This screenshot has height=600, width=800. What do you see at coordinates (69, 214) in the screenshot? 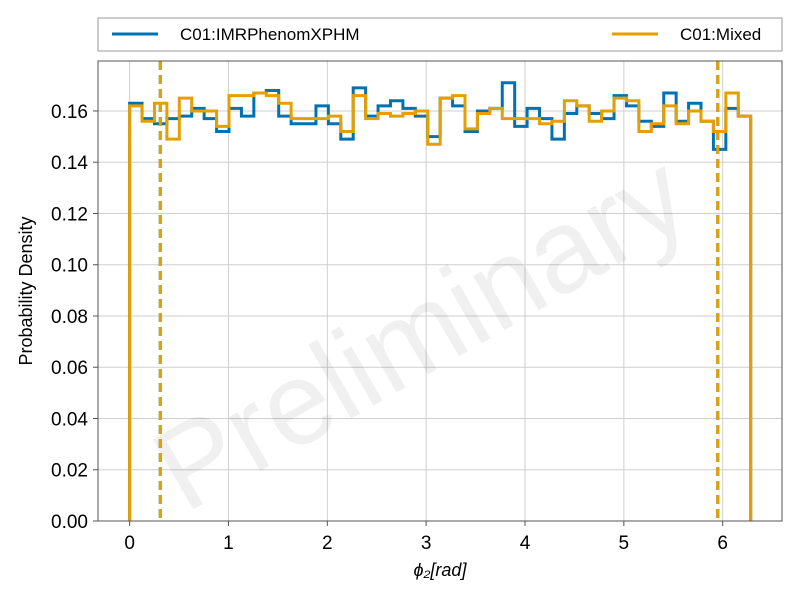
I see `y-tick-label: 0.12` at bounding box center [69, 214].